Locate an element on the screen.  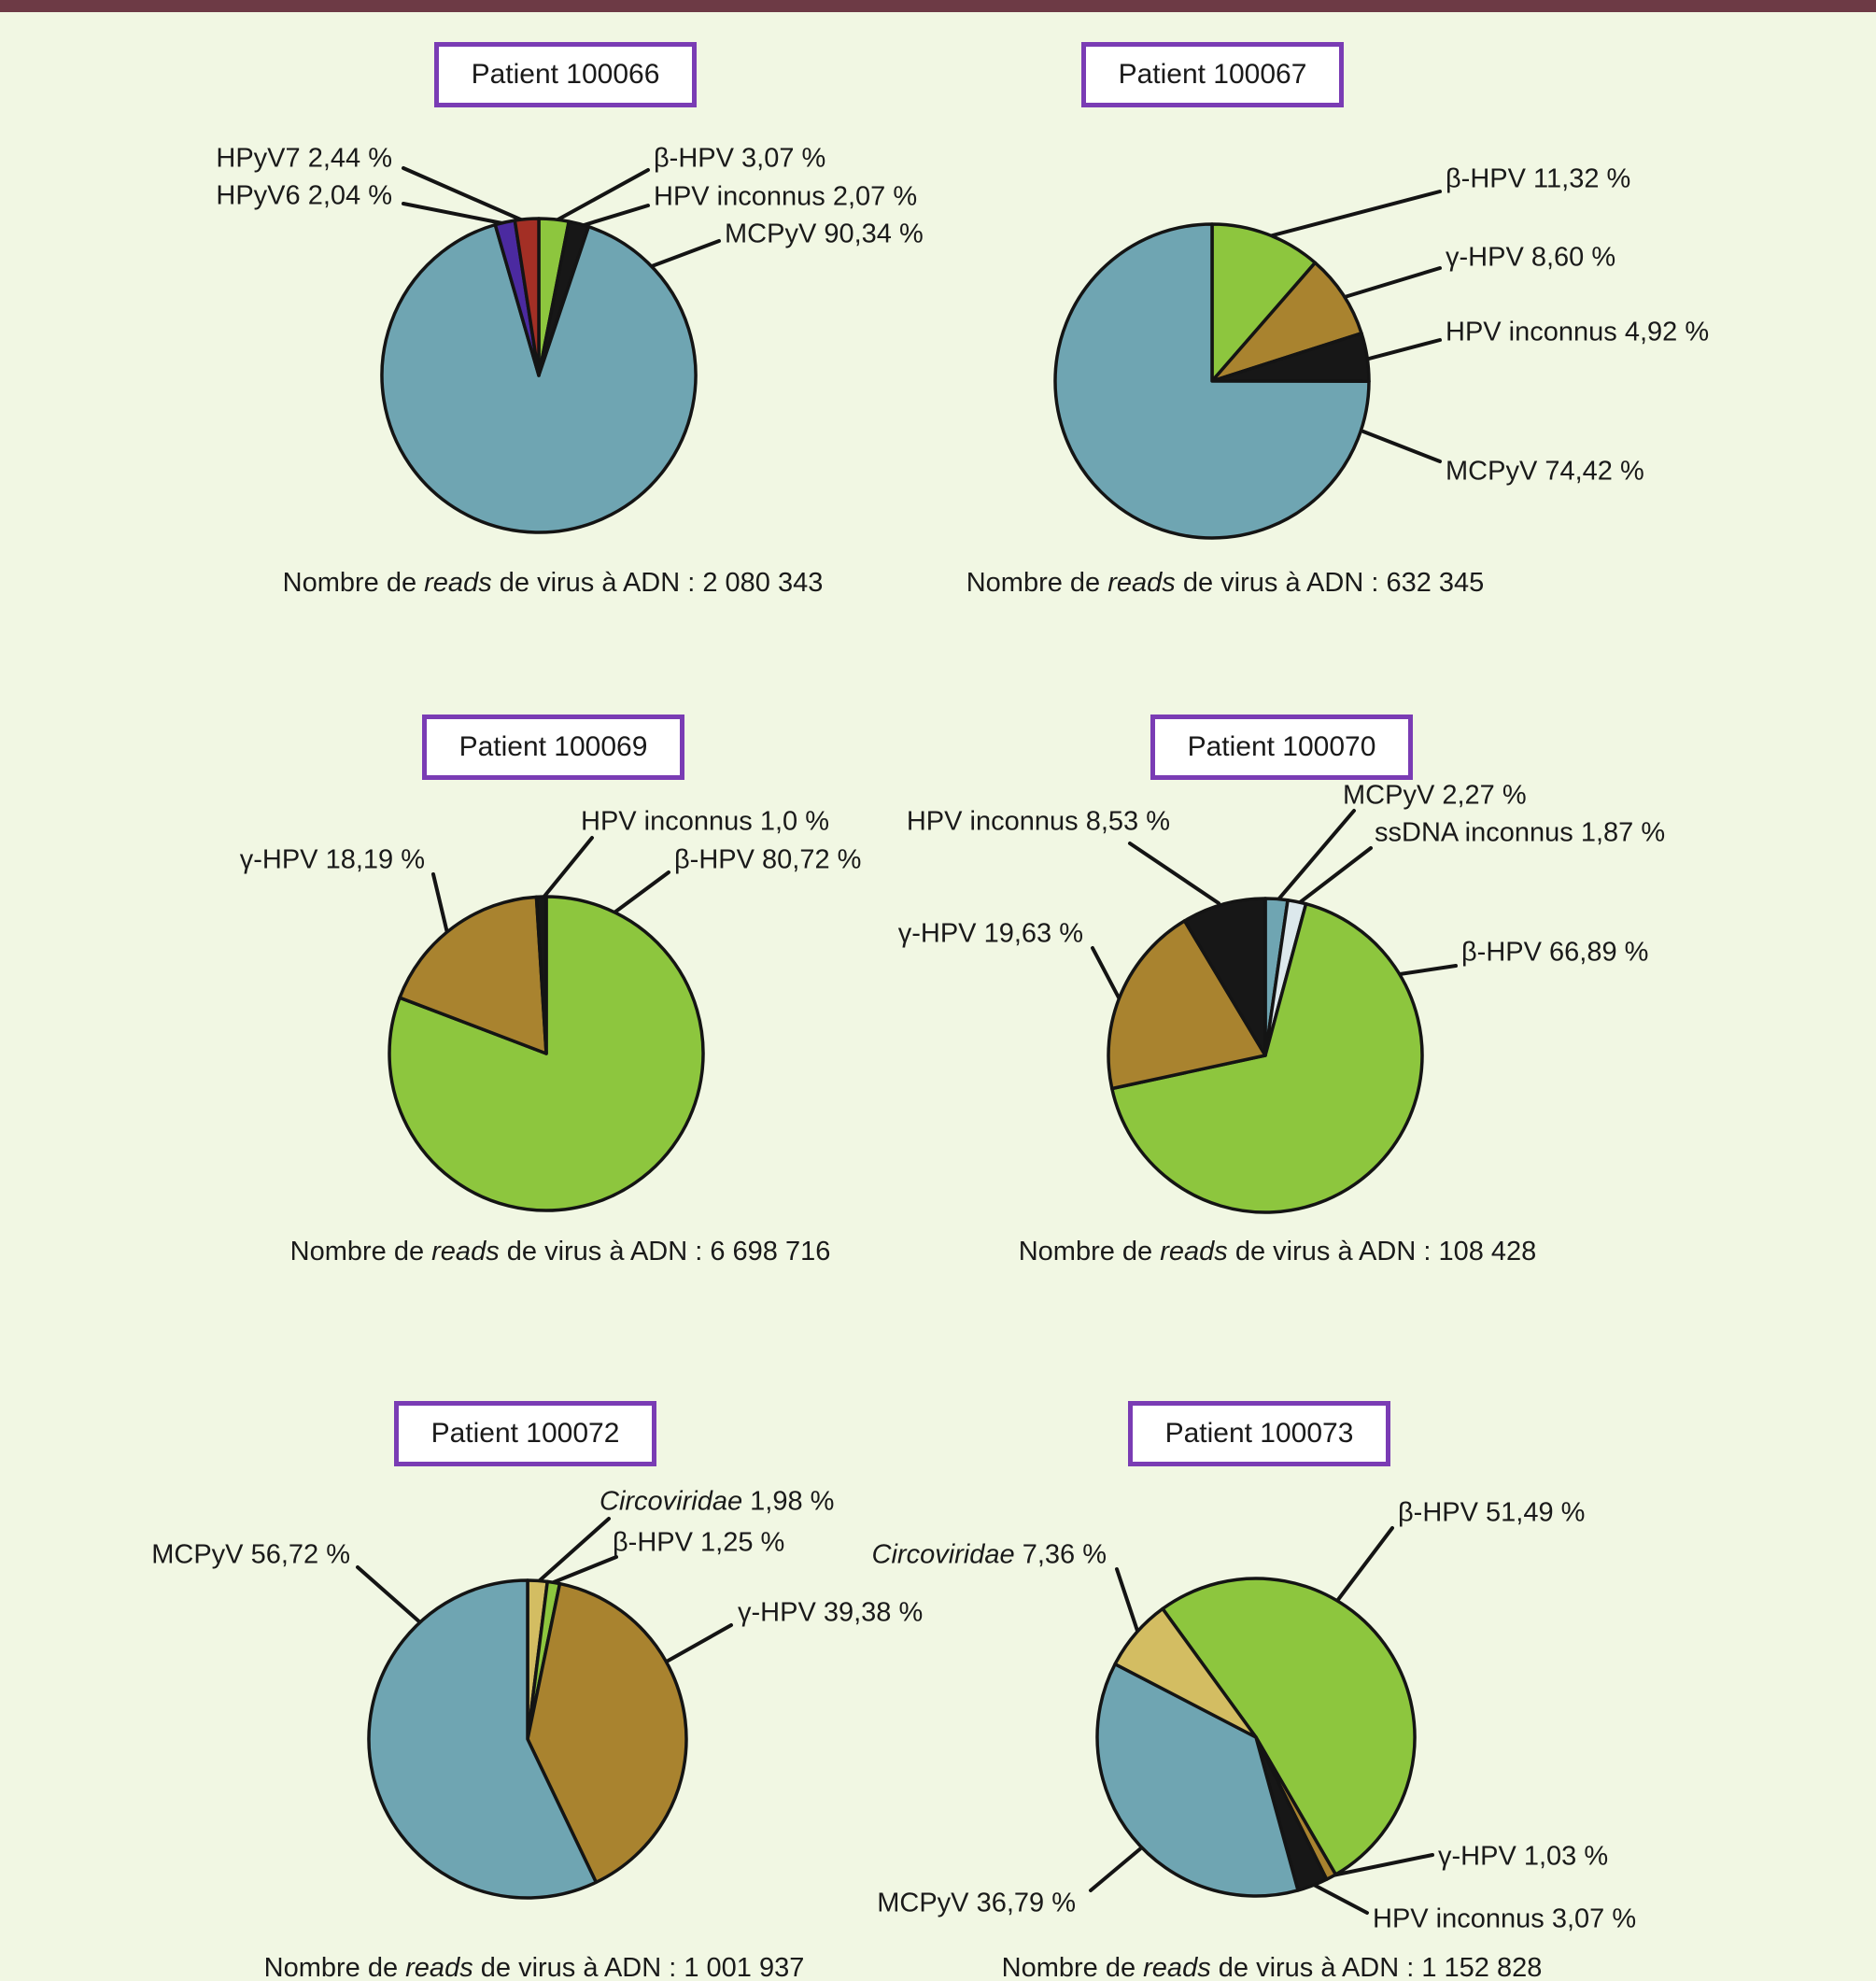
slice-label-beta-hpv-patient-100073: β-HPV 51,49 % is located at coordinates (1491, 1512).